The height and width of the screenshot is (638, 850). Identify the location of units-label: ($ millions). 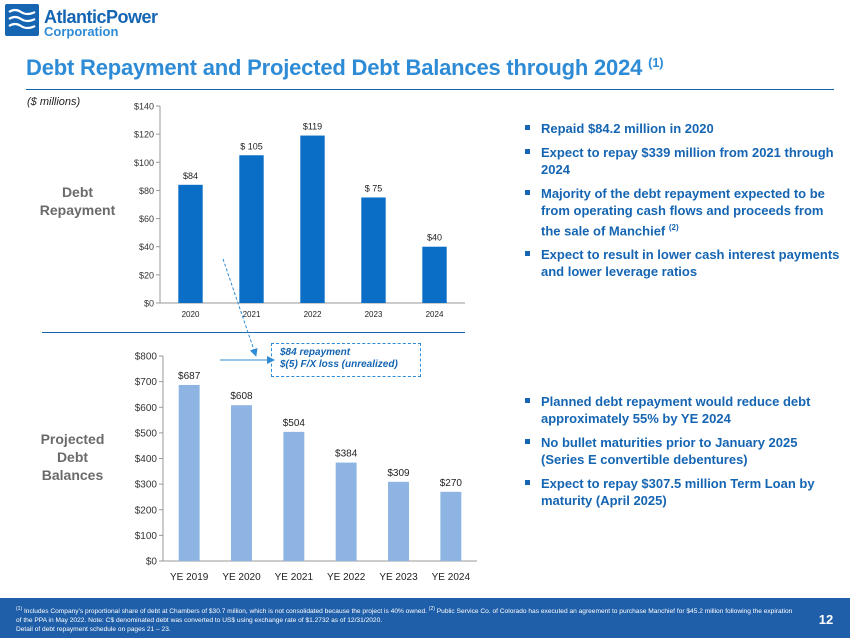
(54, 102).